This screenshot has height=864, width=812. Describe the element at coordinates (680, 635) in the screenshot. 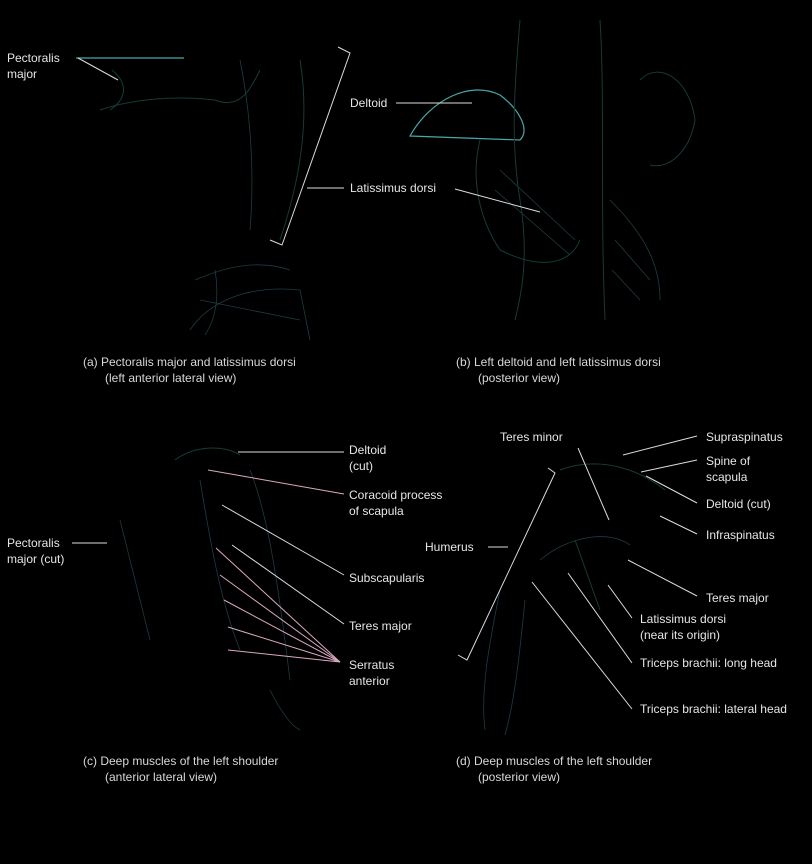

I see `label-line: (near its origin)` at that location.